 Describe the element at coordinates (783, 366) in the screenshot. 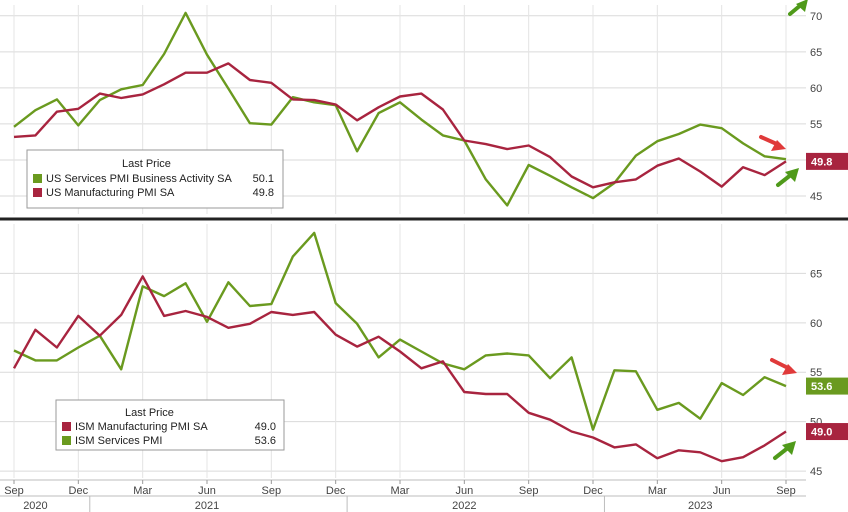

I see `bottom-down-arrow-icon` at that location.